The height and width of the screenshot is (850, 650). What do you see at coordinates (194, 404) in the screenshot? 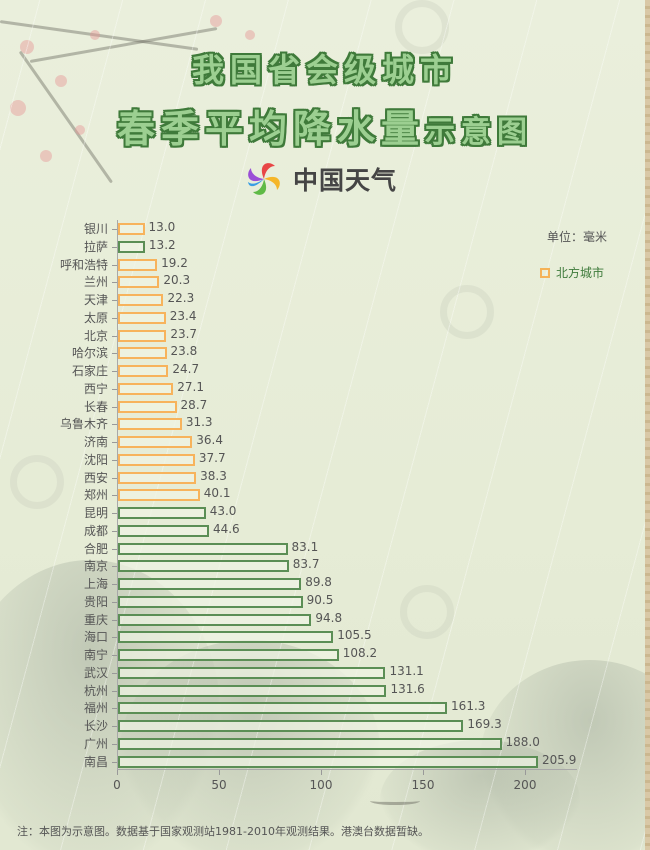
I see `value-label: 28.7` at bounding box center [194, 404].